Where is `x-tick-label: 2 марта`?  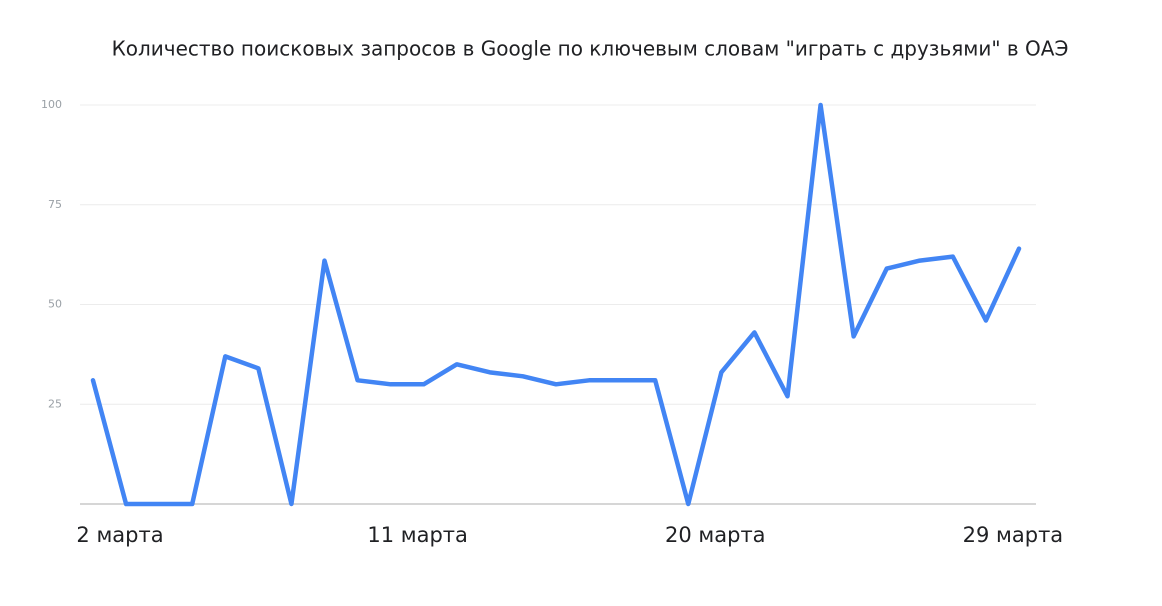 x-tick-label: 2 марта is located at coordinates (119, 535).